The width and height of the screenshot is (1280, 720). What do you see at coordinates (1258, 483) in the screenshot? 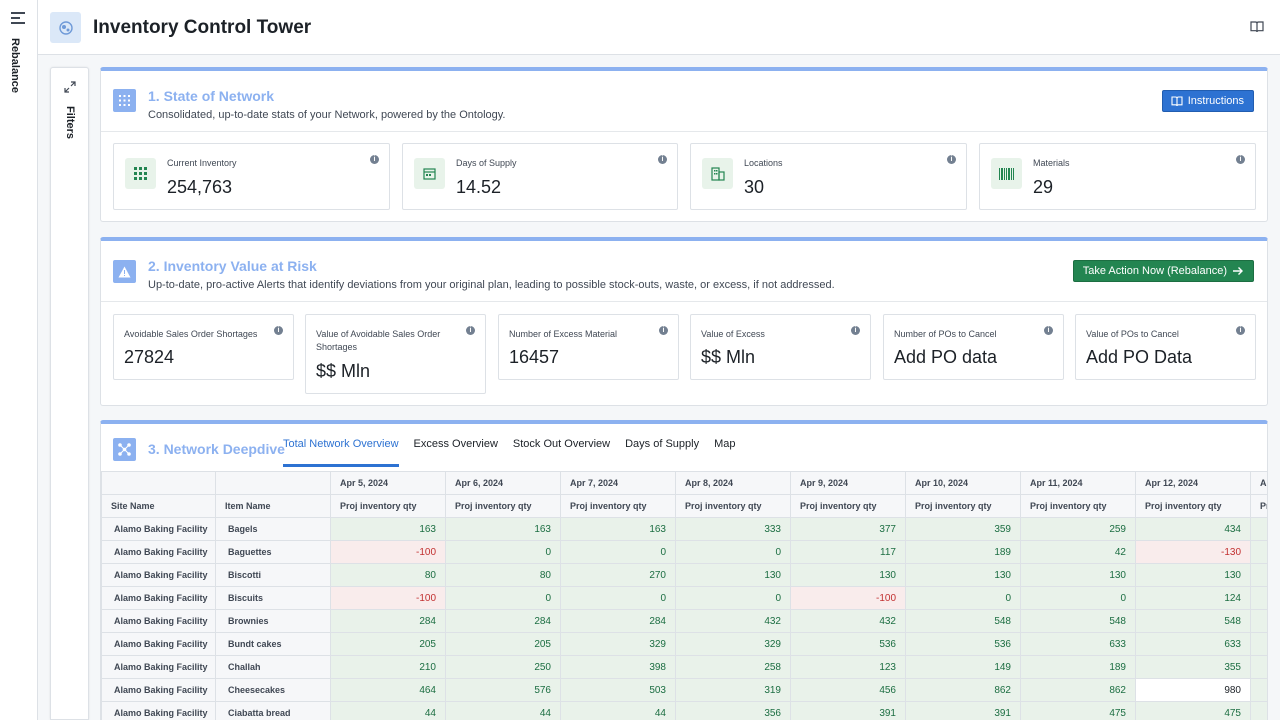
I see `date-header: Apr` at bounding box center [1258, 483].